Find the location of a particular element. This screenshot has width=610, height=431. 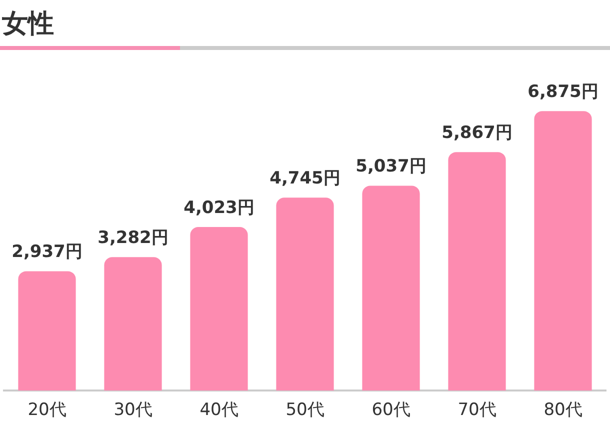

x-tick-label: 30代 is located at coordinates (133, 410).